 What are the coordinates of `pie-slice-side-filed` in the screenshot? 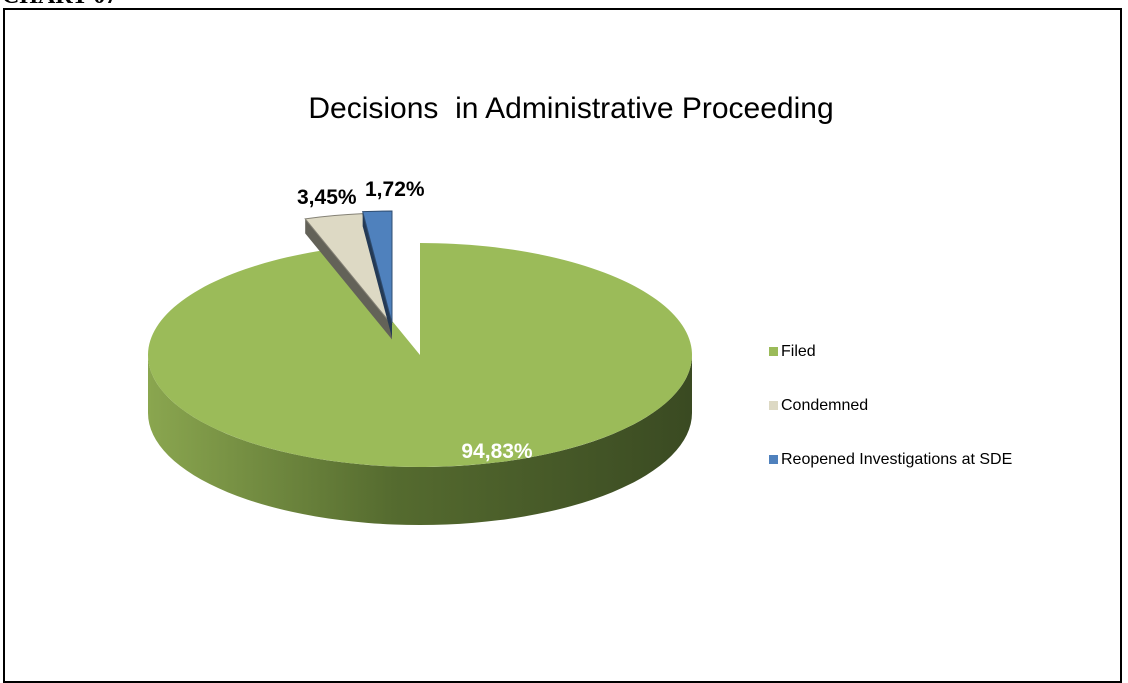 It's located at (420, 440).